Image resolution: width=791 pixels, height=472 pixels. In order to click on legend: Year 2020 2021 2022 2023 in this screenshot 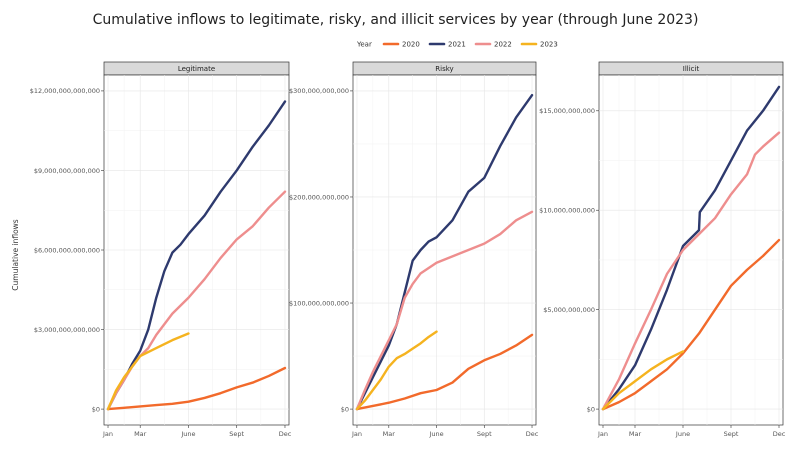, I will do `click(457, 45)`.